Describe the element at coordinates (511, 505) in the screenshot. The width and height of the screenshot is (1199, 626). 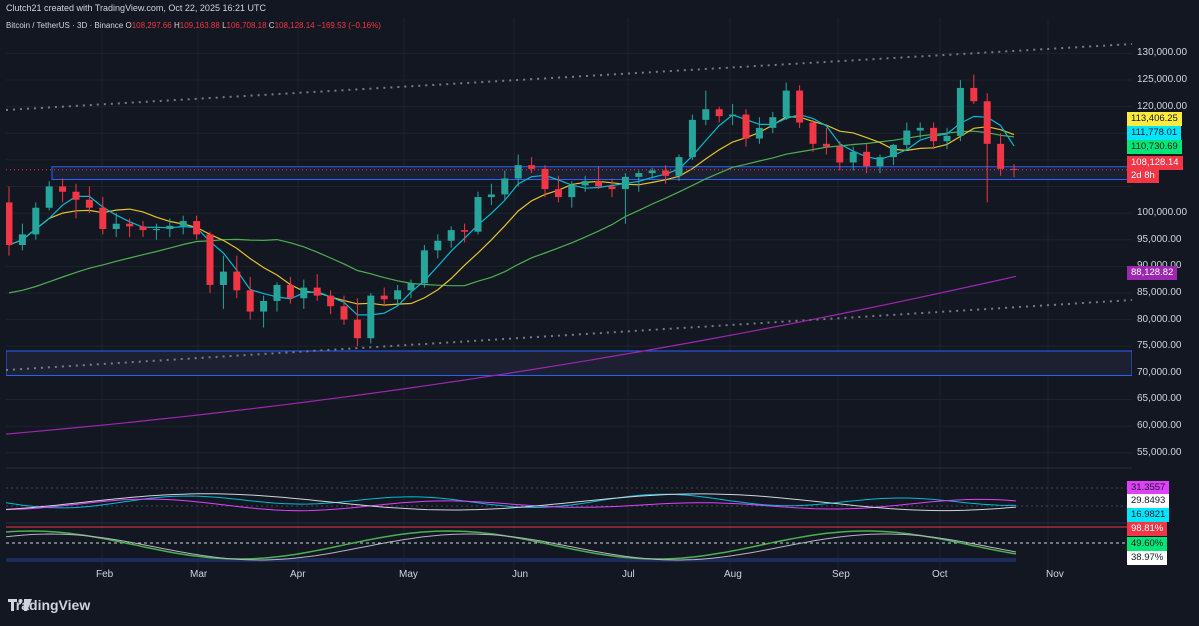
I see `osc-minus-di-line` at that location.